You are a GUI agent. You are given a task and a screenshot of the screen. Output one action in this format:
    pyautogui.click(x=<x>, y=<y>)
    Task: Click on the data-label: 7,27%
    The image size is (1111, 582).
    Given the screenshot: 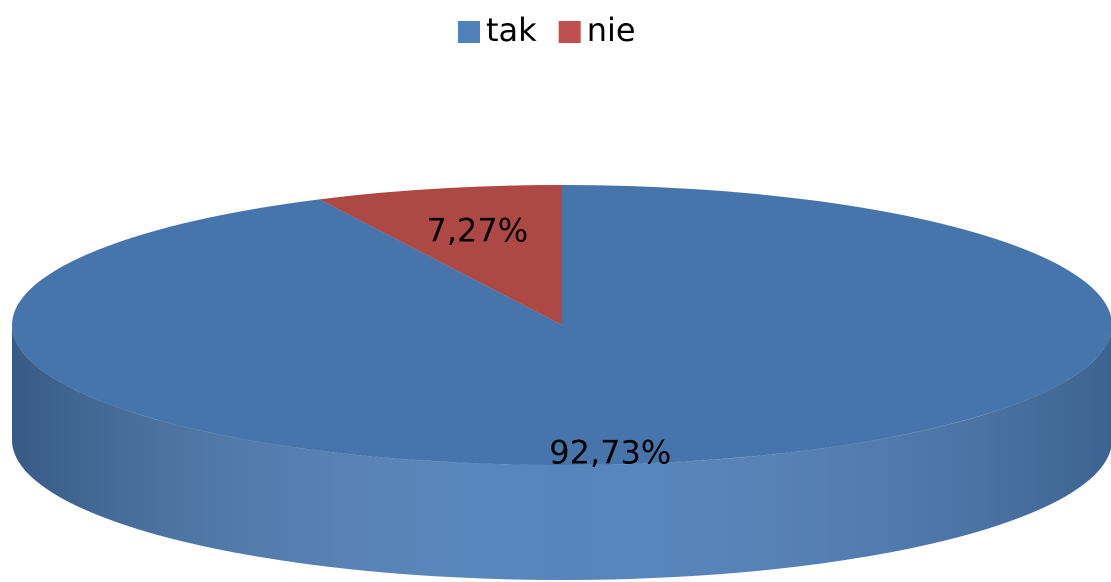 What is the action you would take?
    pyautogui.click(x=477, y=230)
    